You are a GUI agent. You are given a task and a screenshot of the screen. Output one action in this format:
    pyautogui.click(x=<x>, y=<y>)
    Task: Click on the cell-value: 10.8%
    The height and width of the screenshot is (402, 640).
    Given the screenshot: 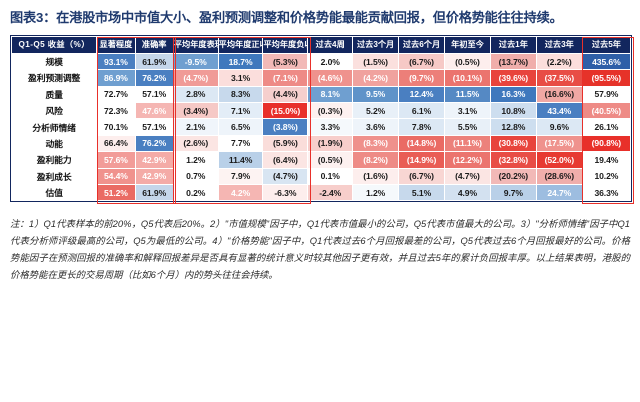 What is the action you would take?
    pyautogui.click(x=513, y=111)
    